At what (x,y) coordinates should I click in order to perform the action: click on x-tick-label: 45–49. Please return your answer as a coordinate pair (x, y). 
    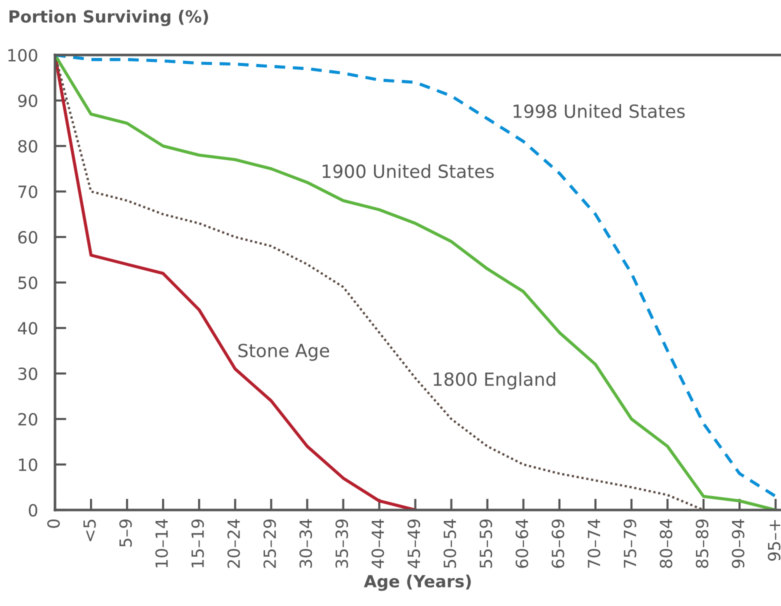
    Looking at the image, I should click on (414, 544).